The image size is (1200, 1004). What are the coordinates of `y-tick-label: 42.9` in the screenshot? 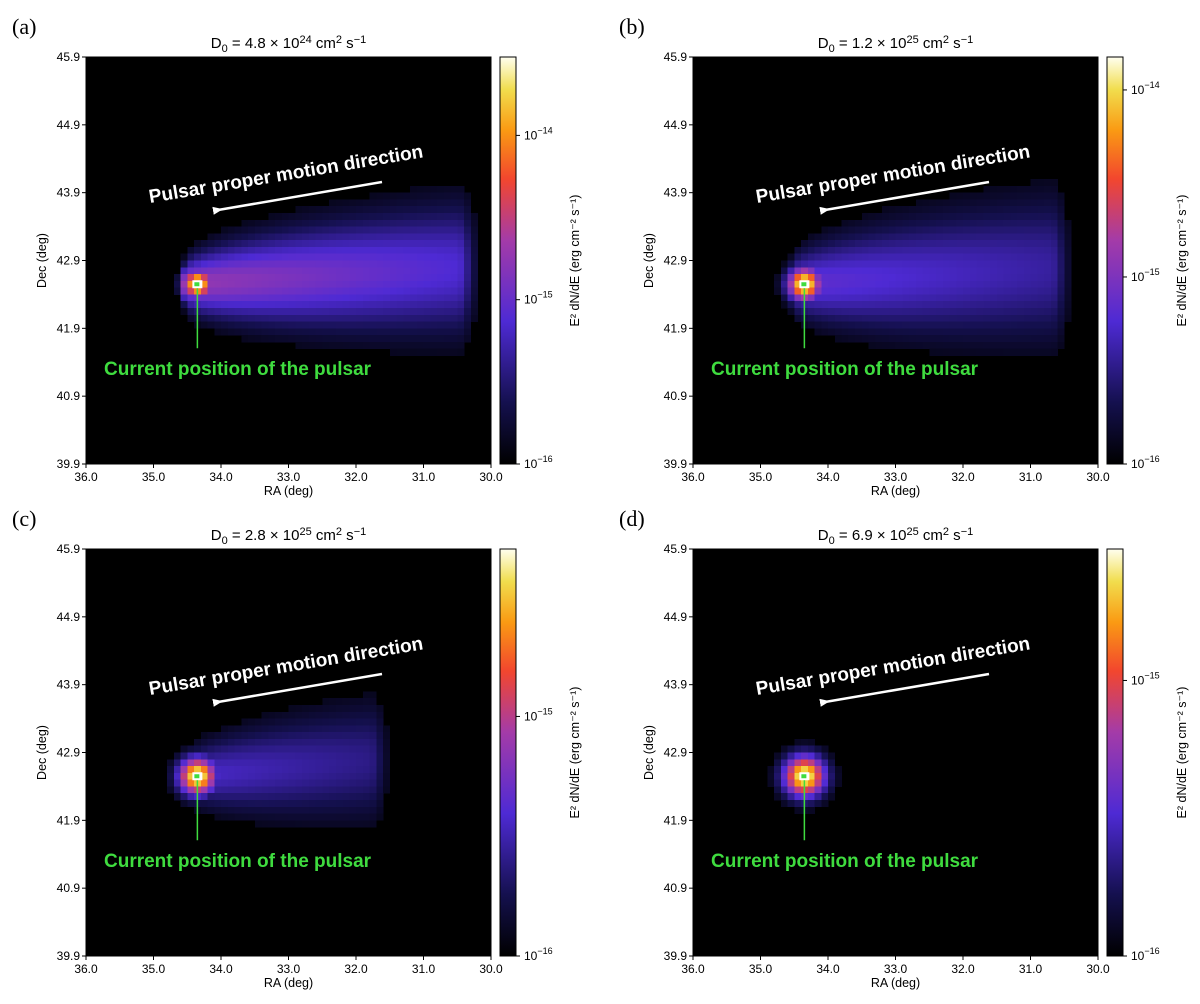 It's located at (676, 261).